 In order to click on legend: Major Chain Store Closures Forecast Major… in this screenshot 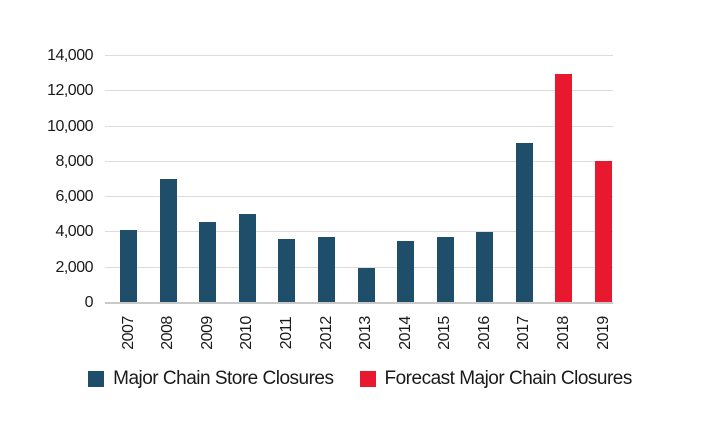, I will do `click(360, 379)`.